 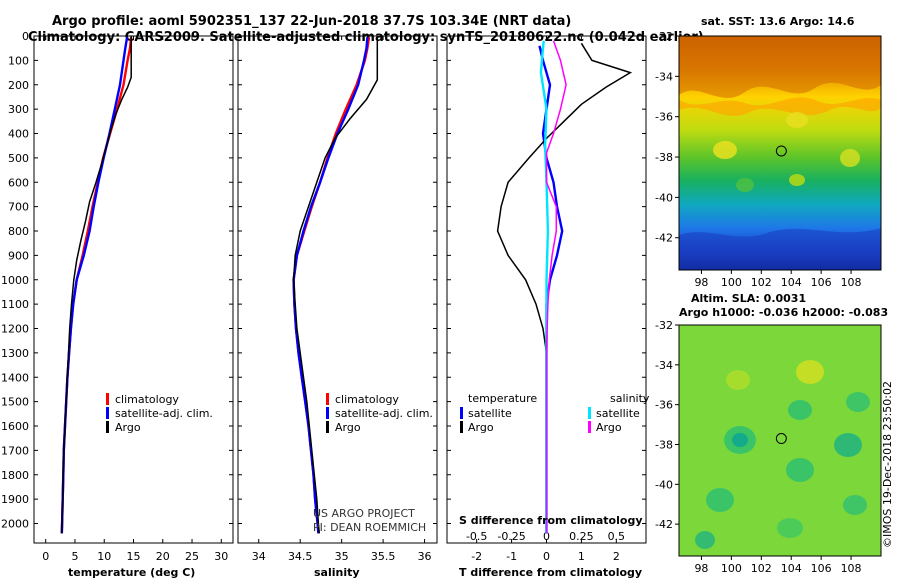 What do you see at coordinates (664, 444) in the screenshot?
I see `lat-tick-label: -38` at bounding box center [664, 444].